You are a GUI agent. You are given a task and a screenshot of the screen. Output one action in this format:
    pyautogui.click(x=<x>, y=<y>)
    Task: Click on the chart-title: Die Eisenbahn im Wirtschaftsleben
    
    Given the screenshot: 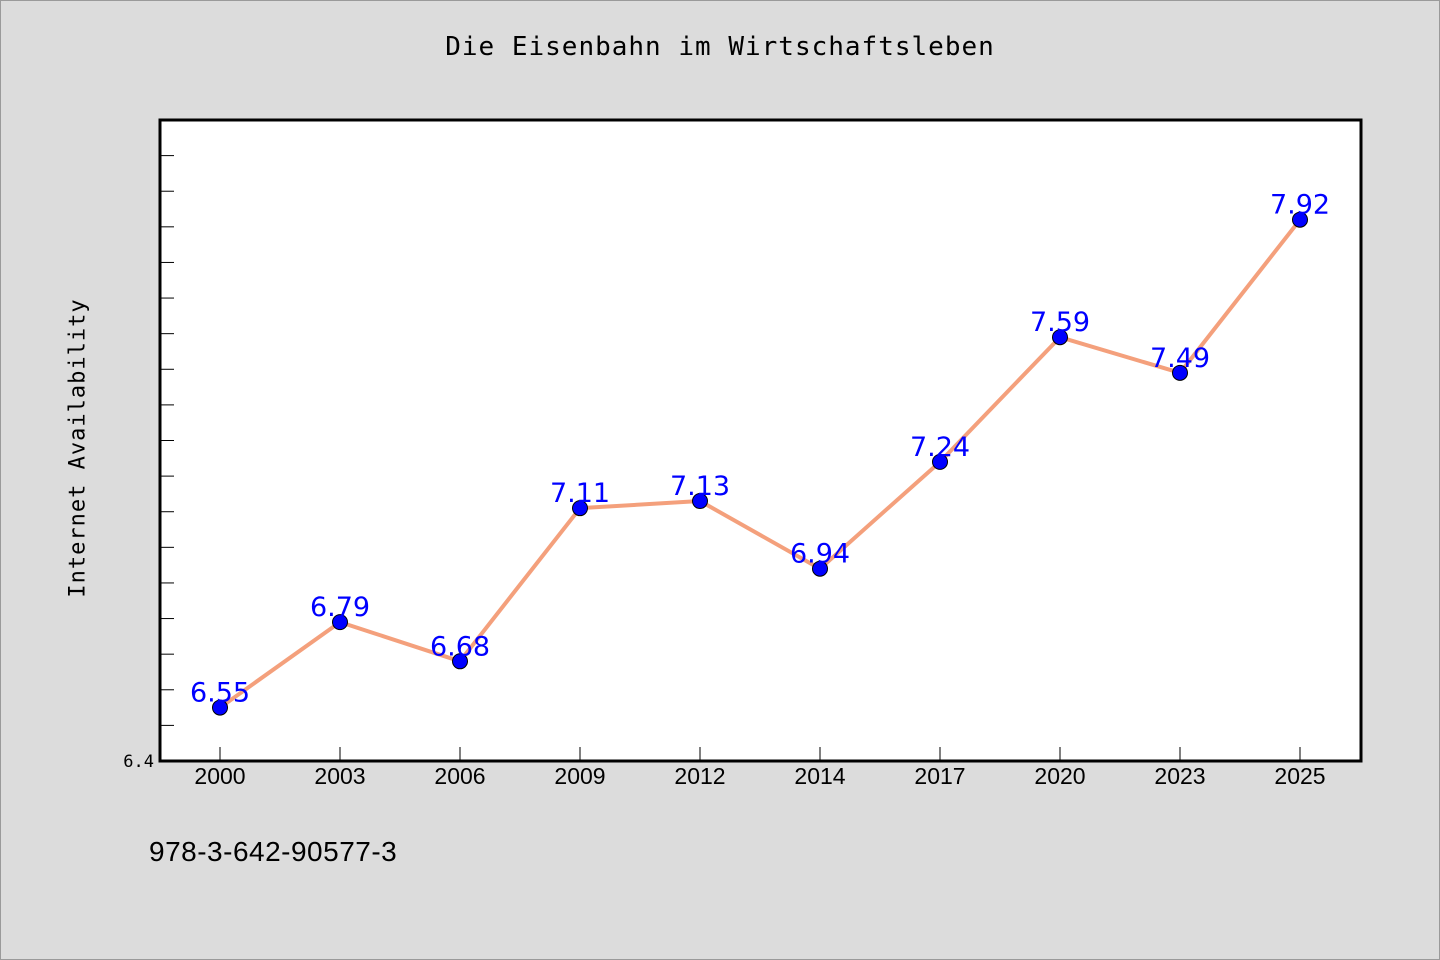 What is the action you would take?
    pyautogui.click(x=720, y=47)
    